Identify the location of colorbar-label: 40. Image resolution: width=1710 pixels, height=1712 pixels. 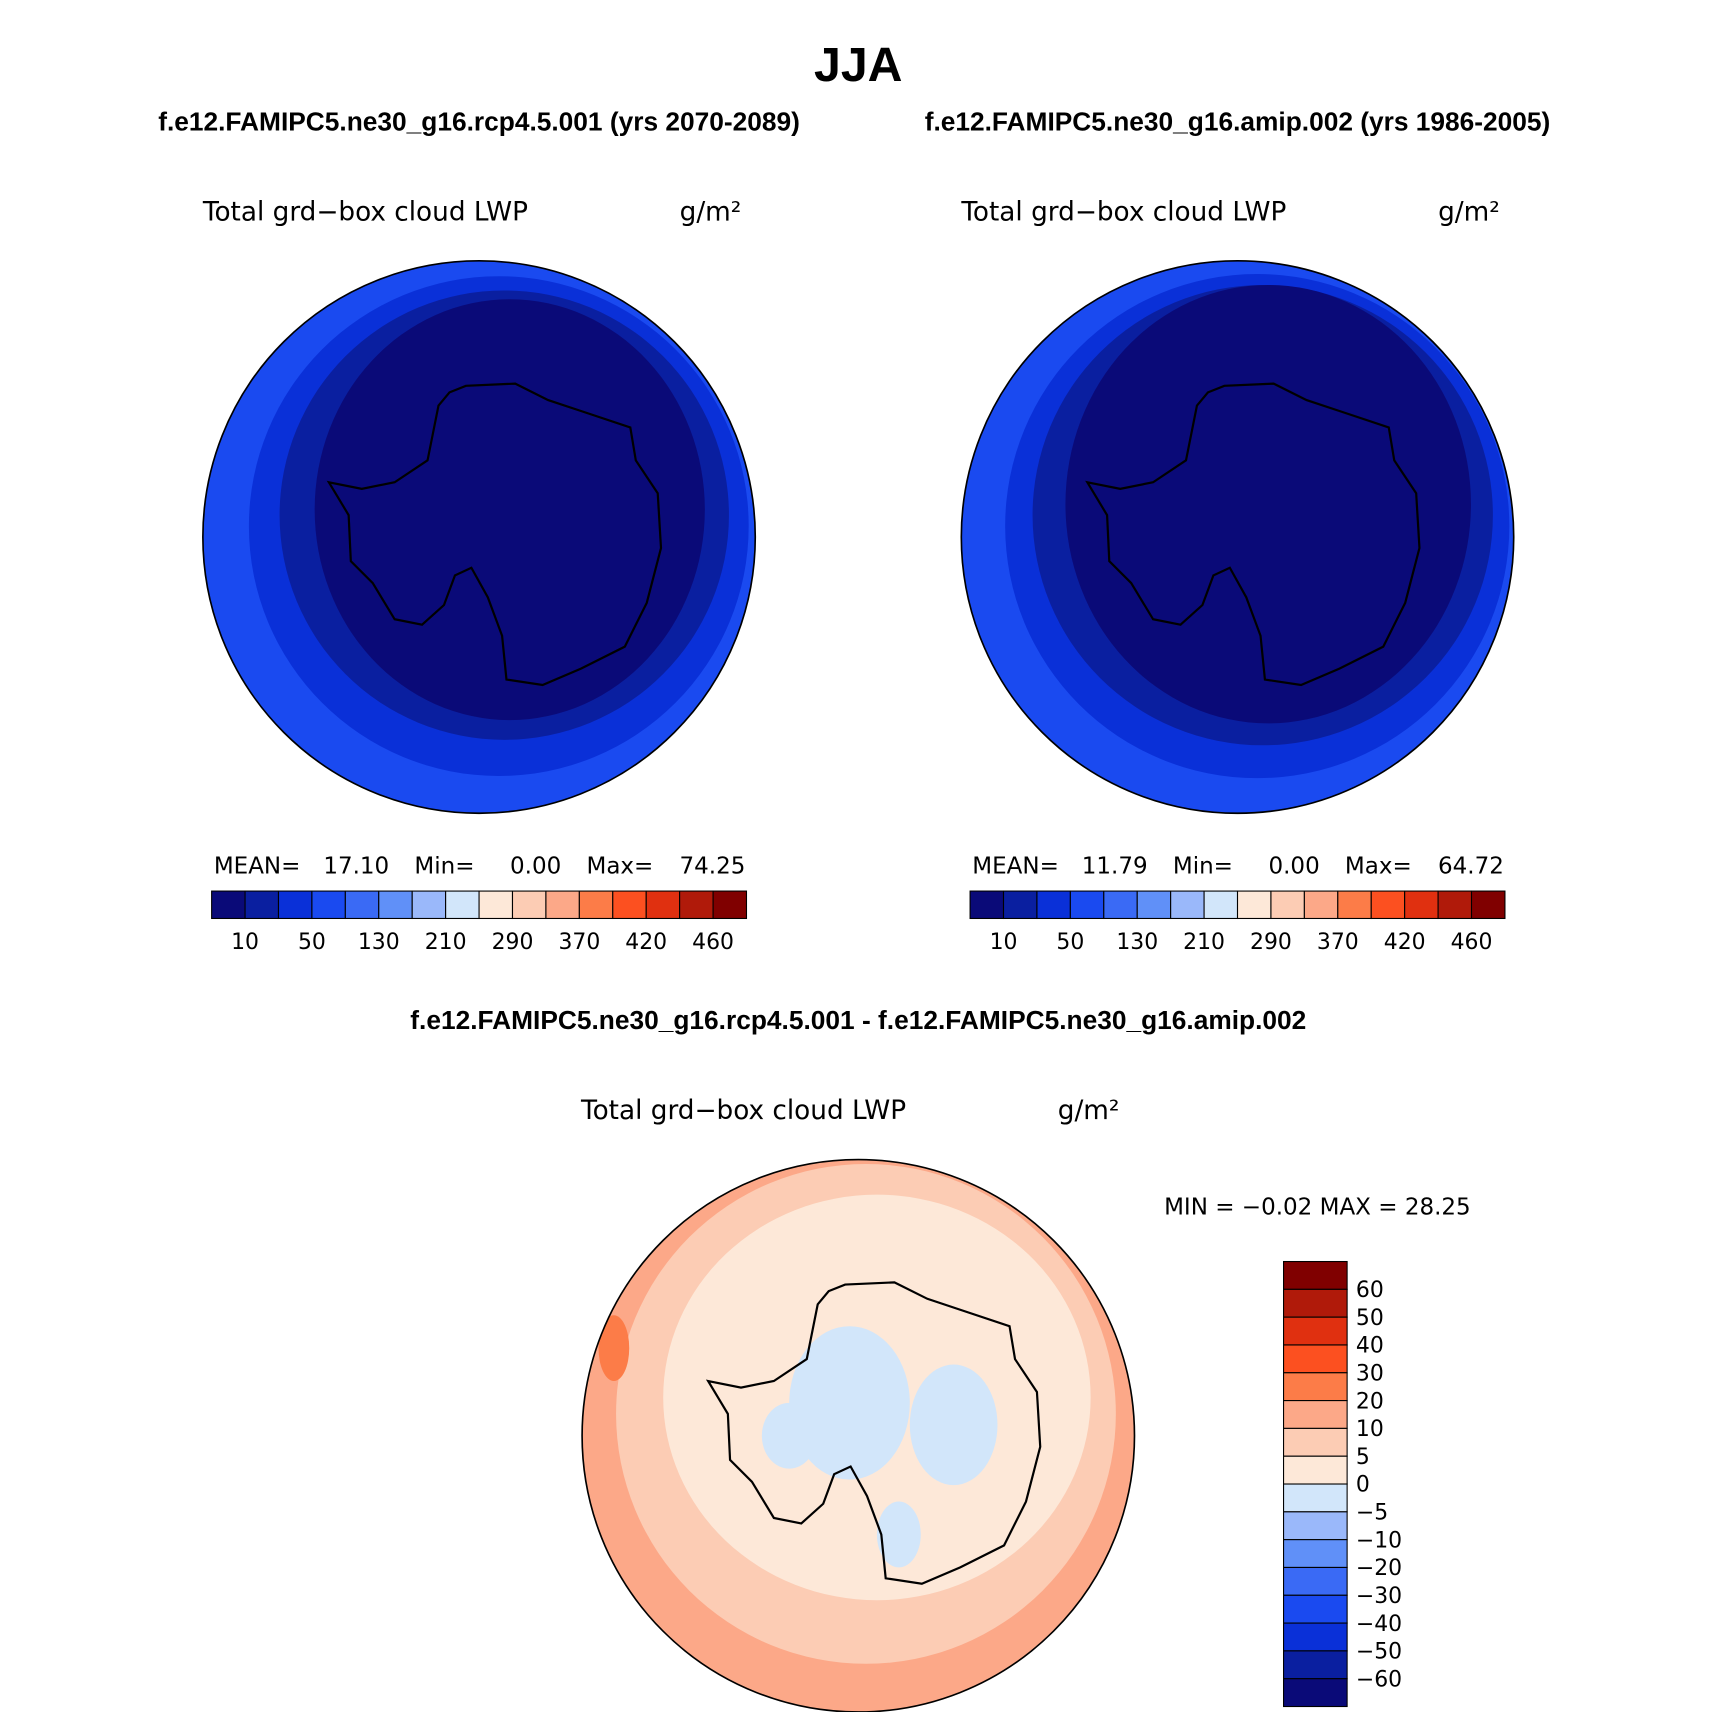
(1370, 1346).